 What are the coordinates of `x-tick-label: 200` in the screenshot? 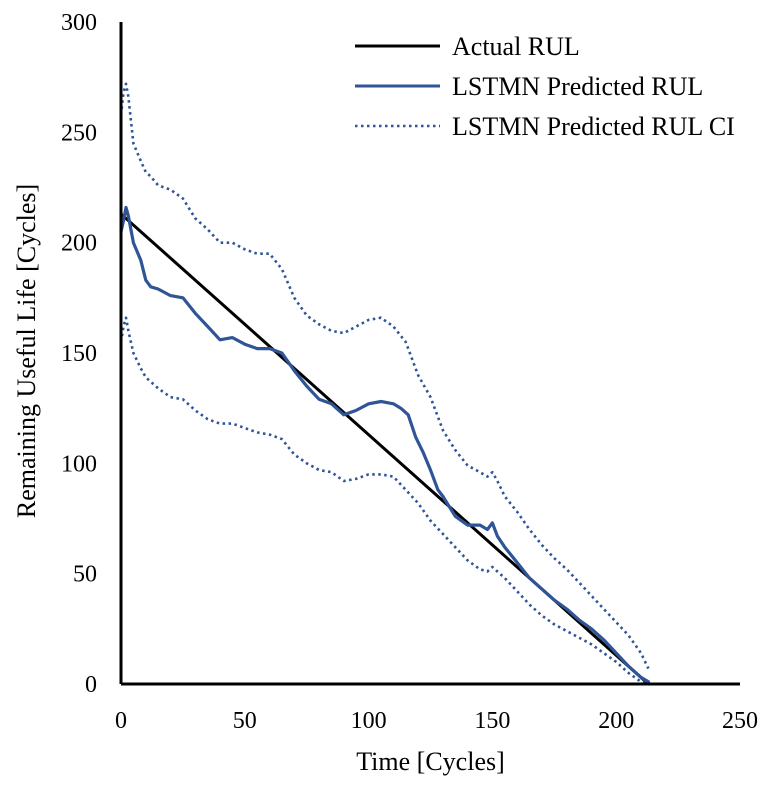 It's located at (616, 721).